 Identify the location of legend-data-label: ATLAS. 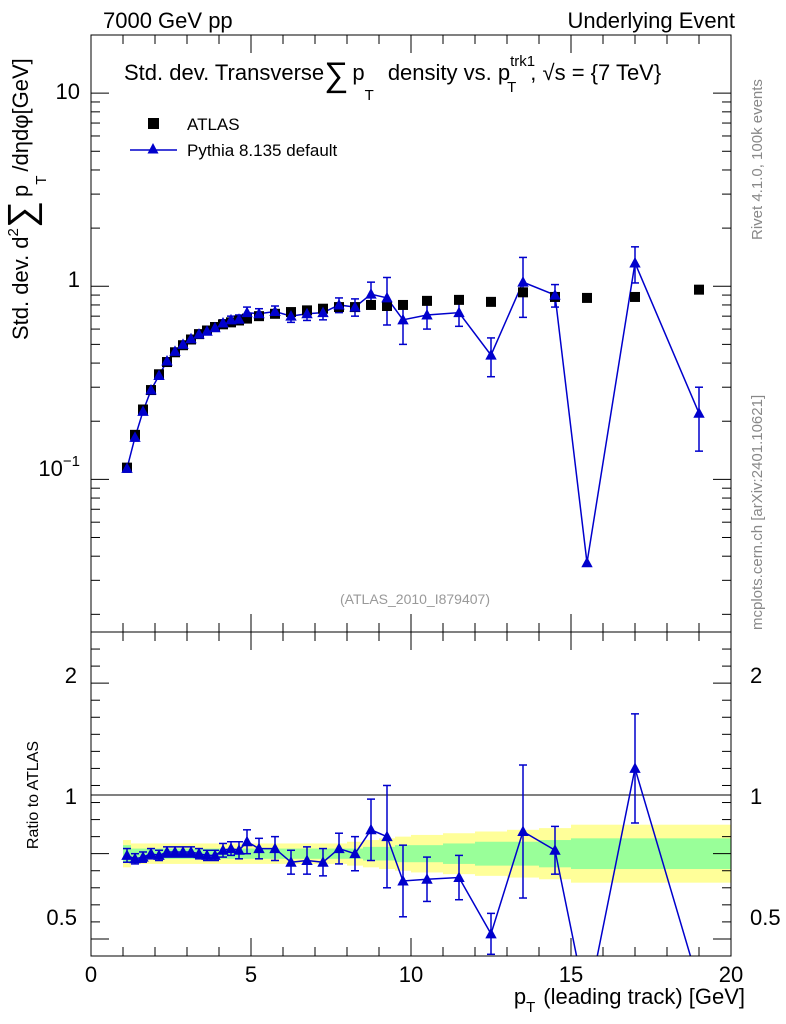
(213, 124).